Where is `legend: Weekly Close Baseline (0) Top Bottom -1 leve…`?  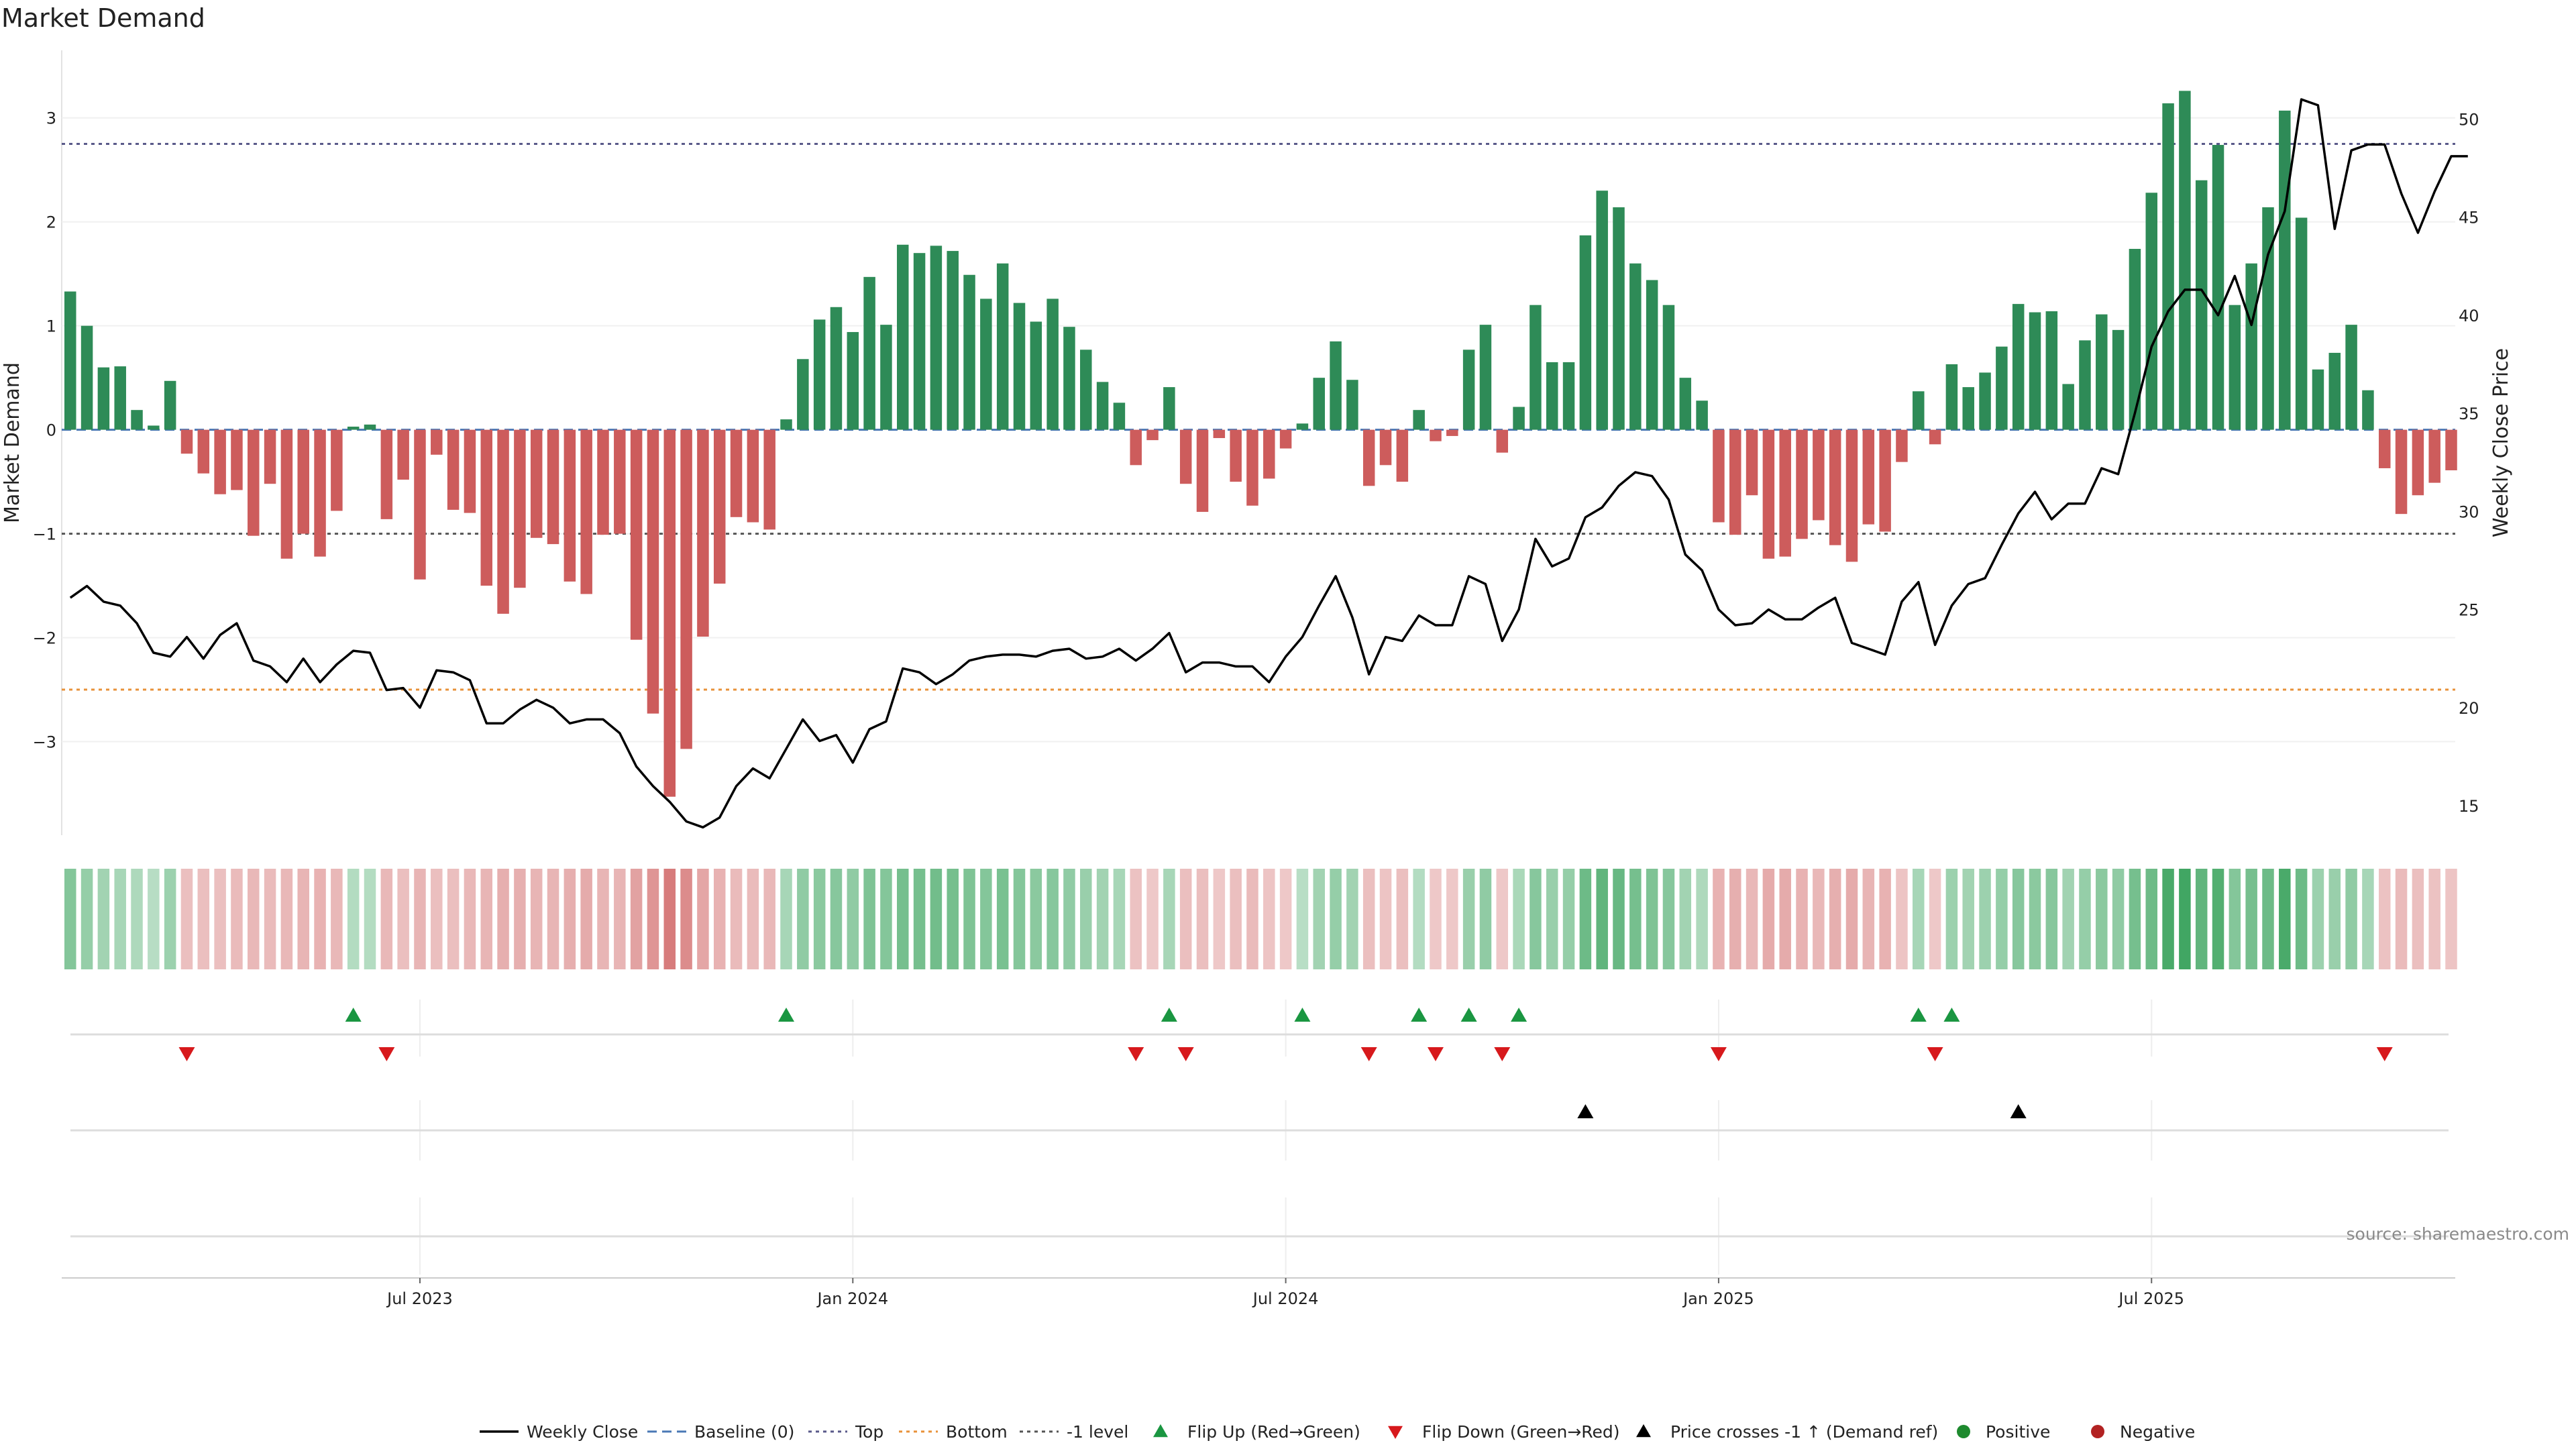 legend: Weekly Close Baseline (0) Top Bottom -1 leve… is located at coordinates (1337, 1432).